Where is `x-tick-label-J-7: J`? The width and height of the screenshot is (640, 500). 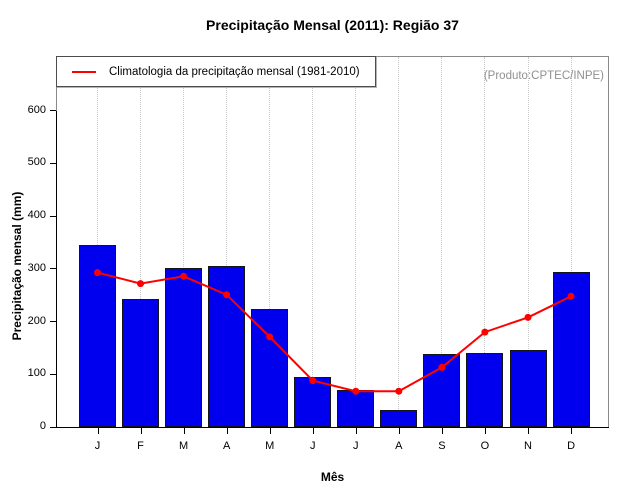 x-tick-label-J-7: J is located at coordinates (356, 446).